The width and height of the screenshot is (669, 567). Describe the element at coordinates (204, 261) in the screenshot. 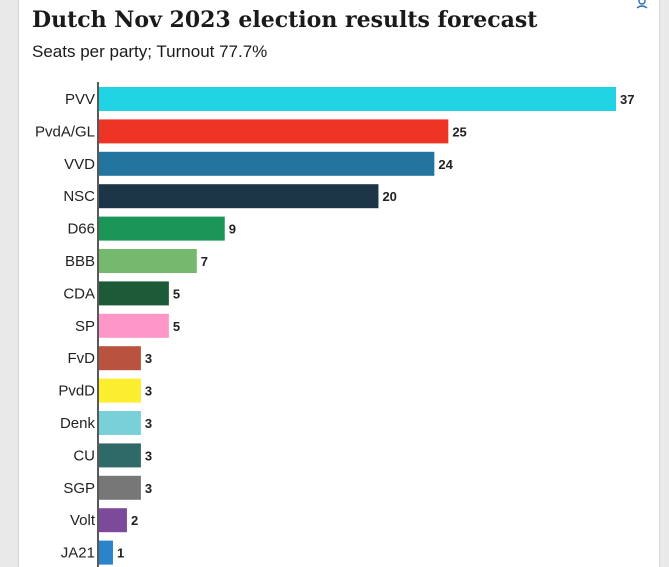

I see `value-label: 7` at that location.